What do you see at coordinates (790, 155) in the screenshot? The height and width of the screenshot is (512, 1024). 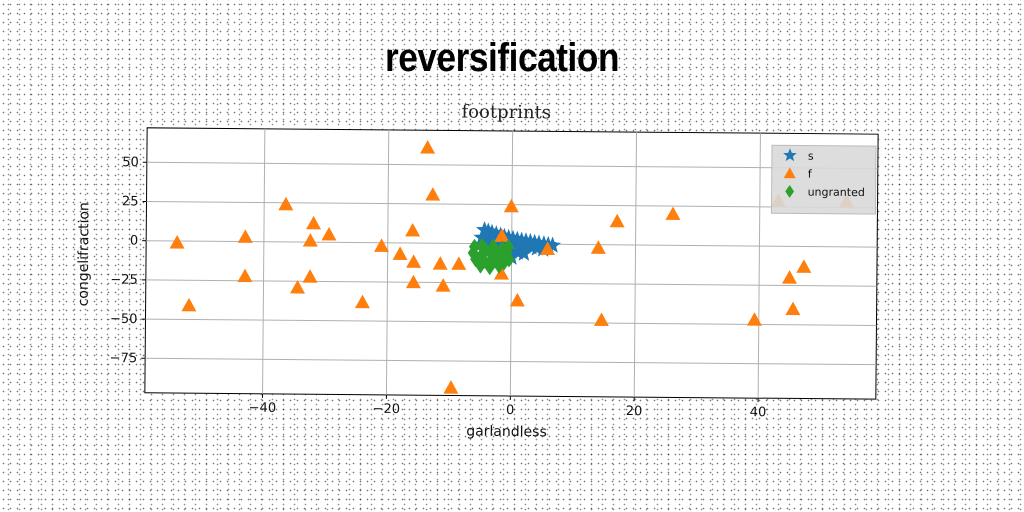 I see `legend-marker-s` at bounding box center [790, 155].